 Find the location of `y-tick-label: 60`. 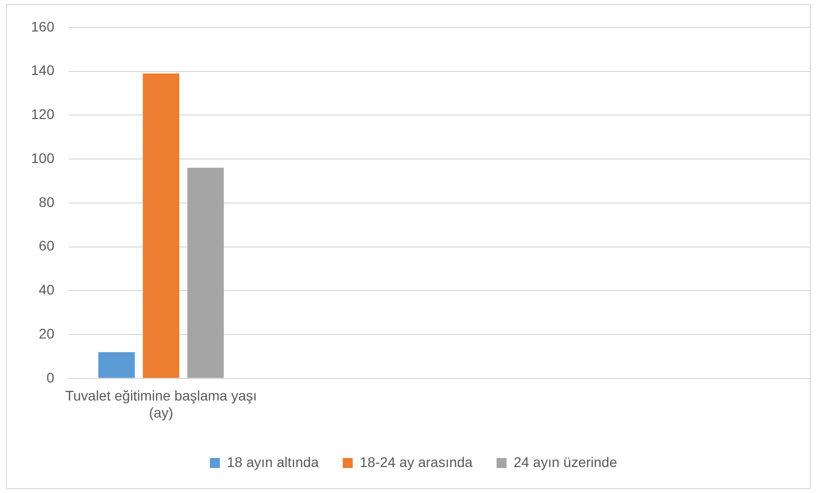

y-tick-label: 60 is located at coordinates (46, 246).